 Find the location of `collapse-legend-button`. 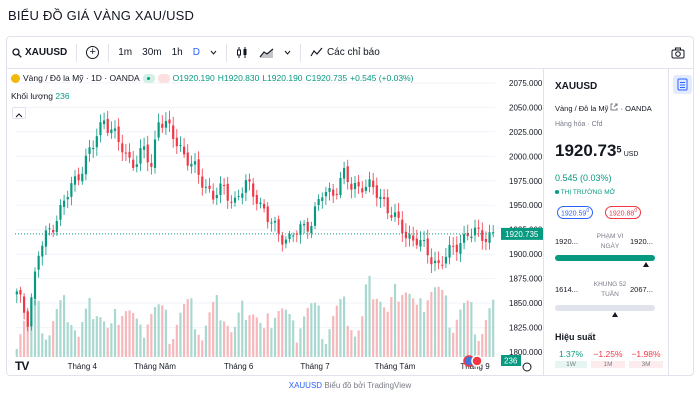

collapse-legend-button is located at coordinates (19, 113).